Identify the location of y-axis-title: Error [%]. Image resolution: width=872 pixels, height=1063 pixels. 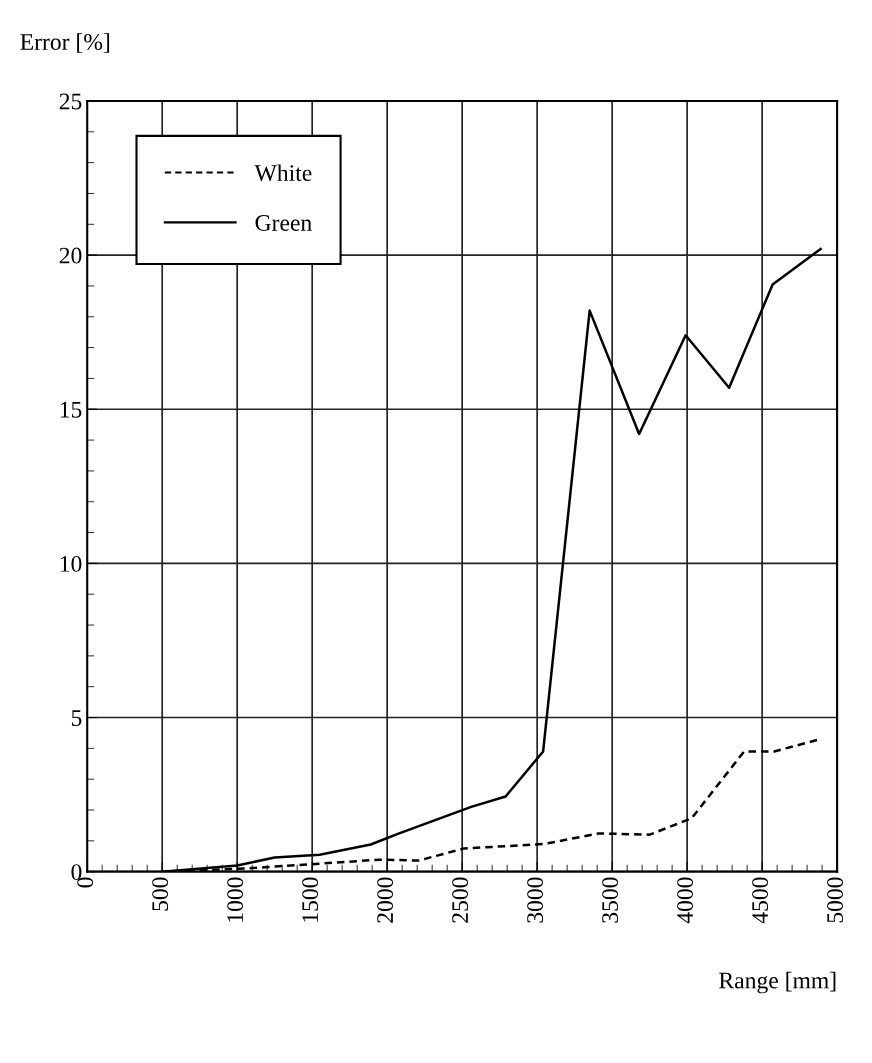
(65, 43).